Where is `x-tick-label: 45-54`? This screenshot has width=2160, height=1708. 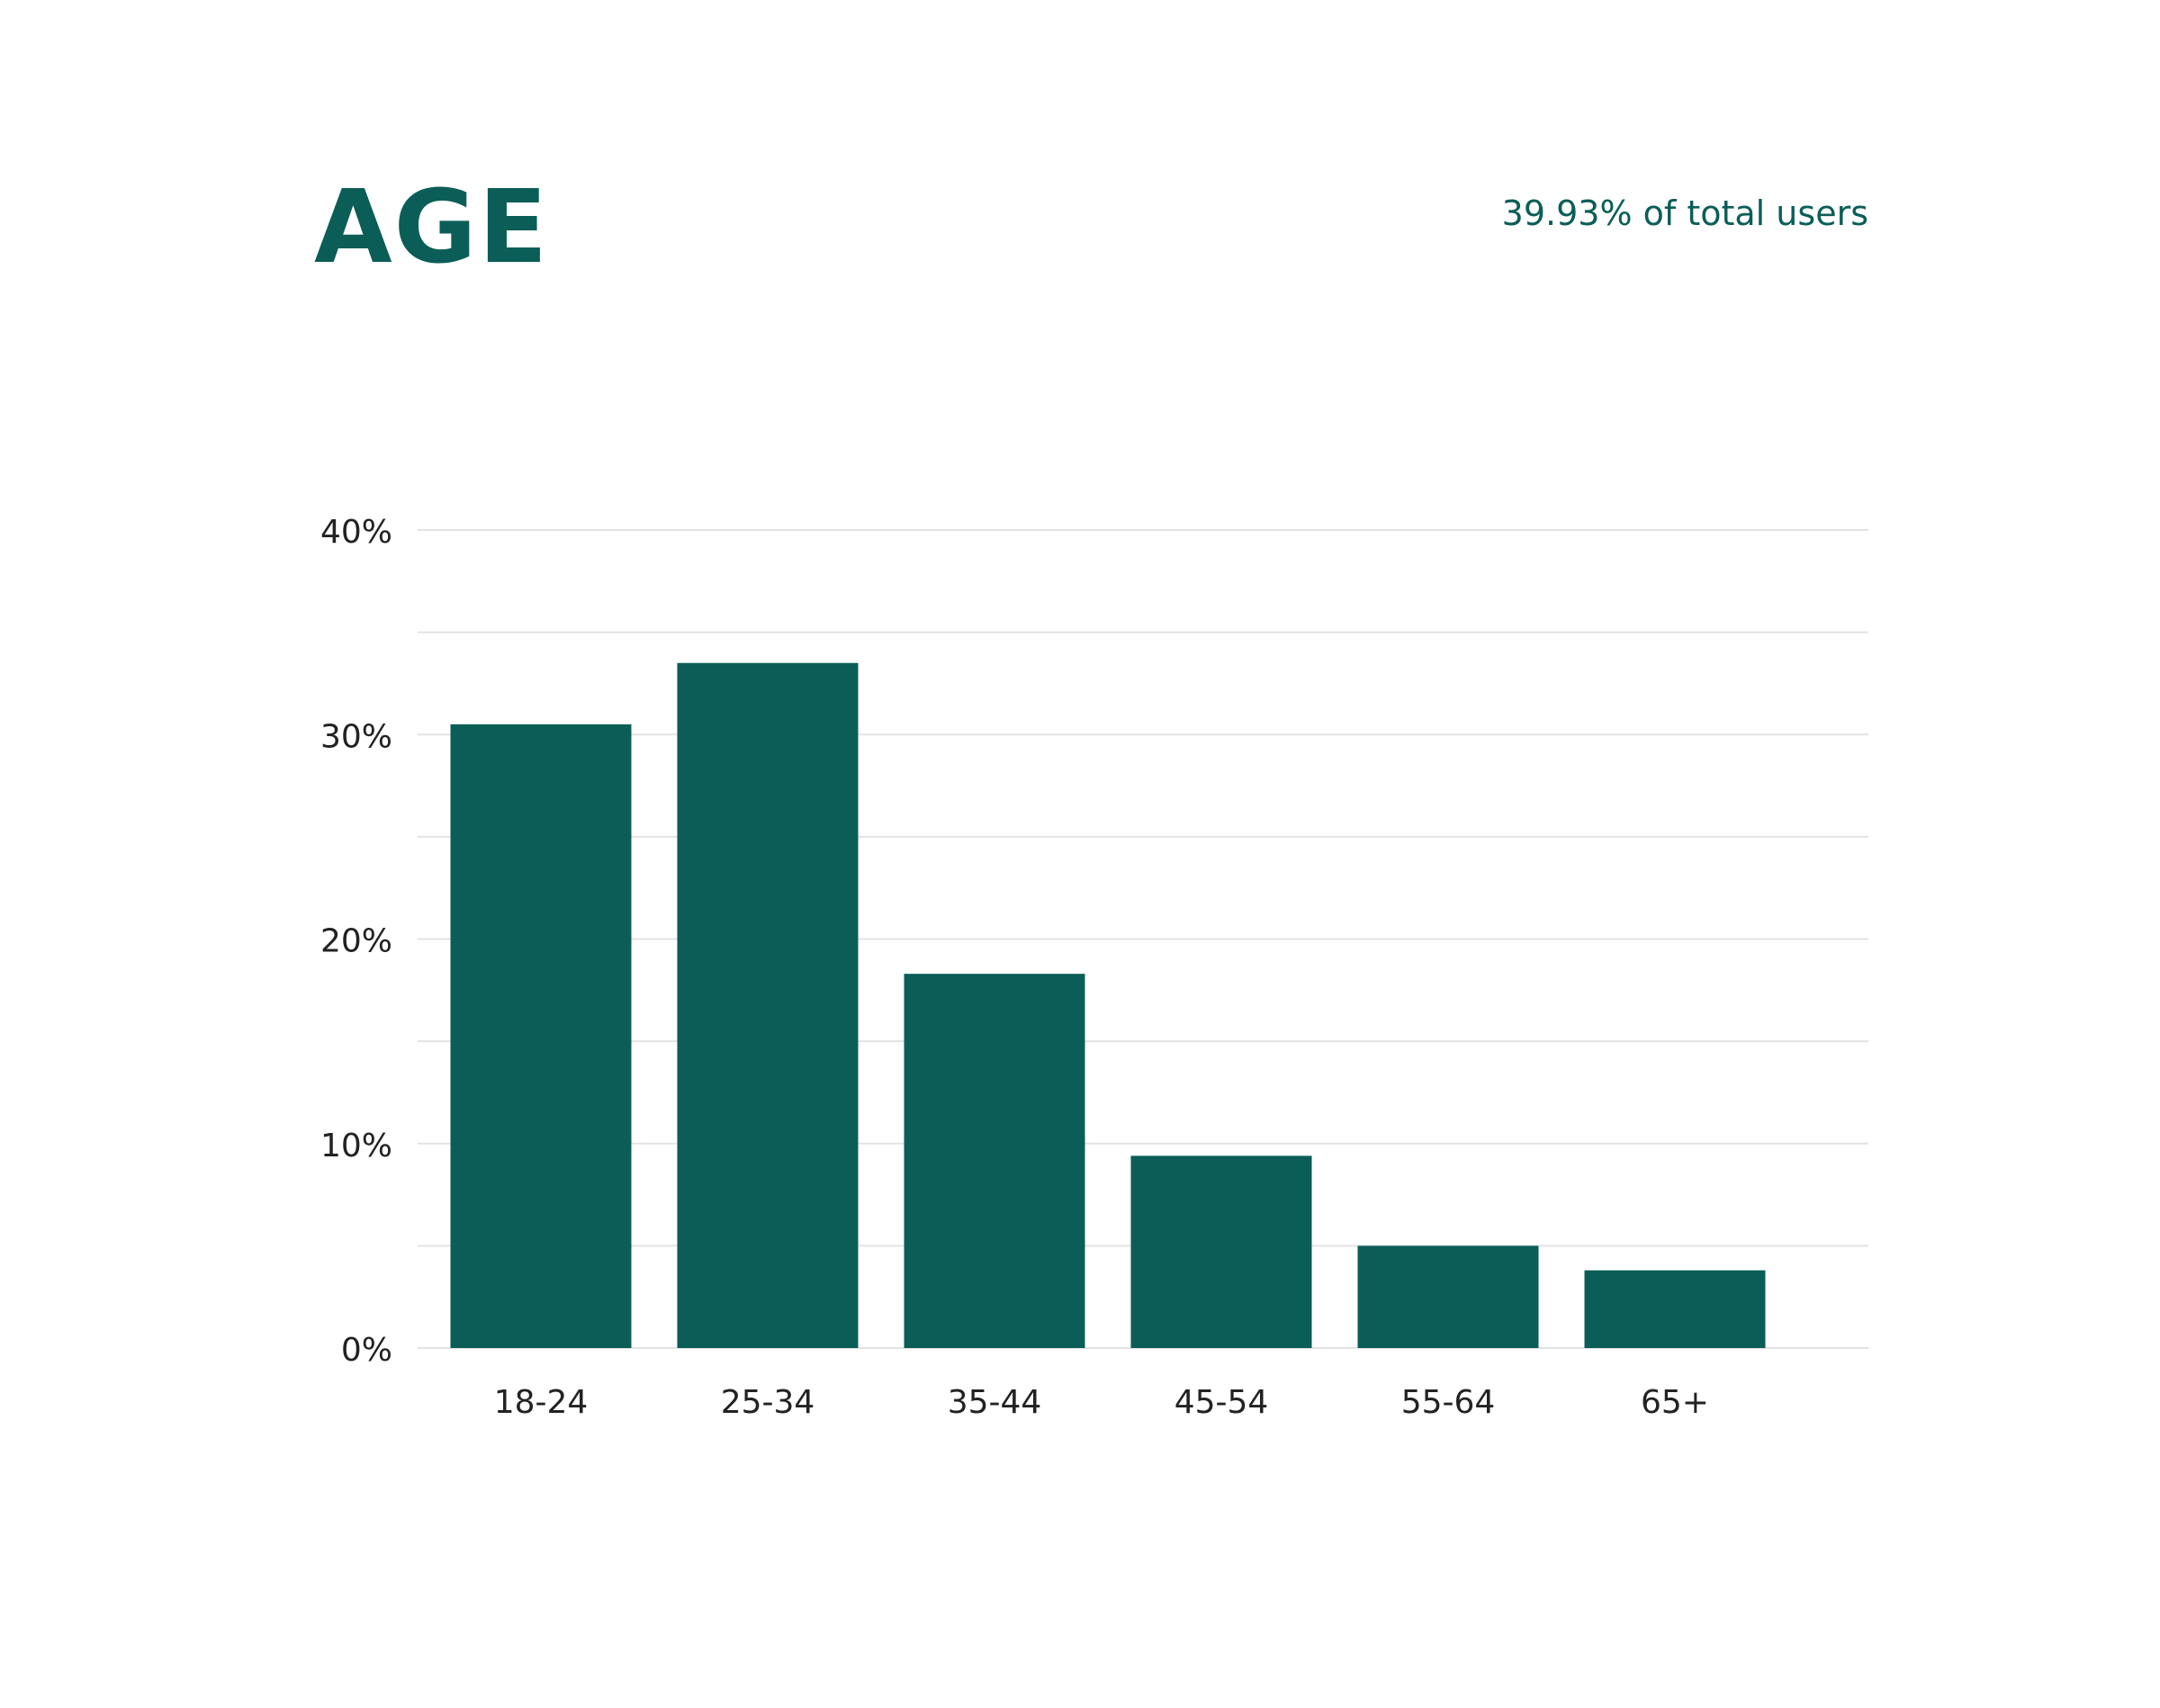
x-tick-label: 45-54 is located at coordinates (1221, 1402).